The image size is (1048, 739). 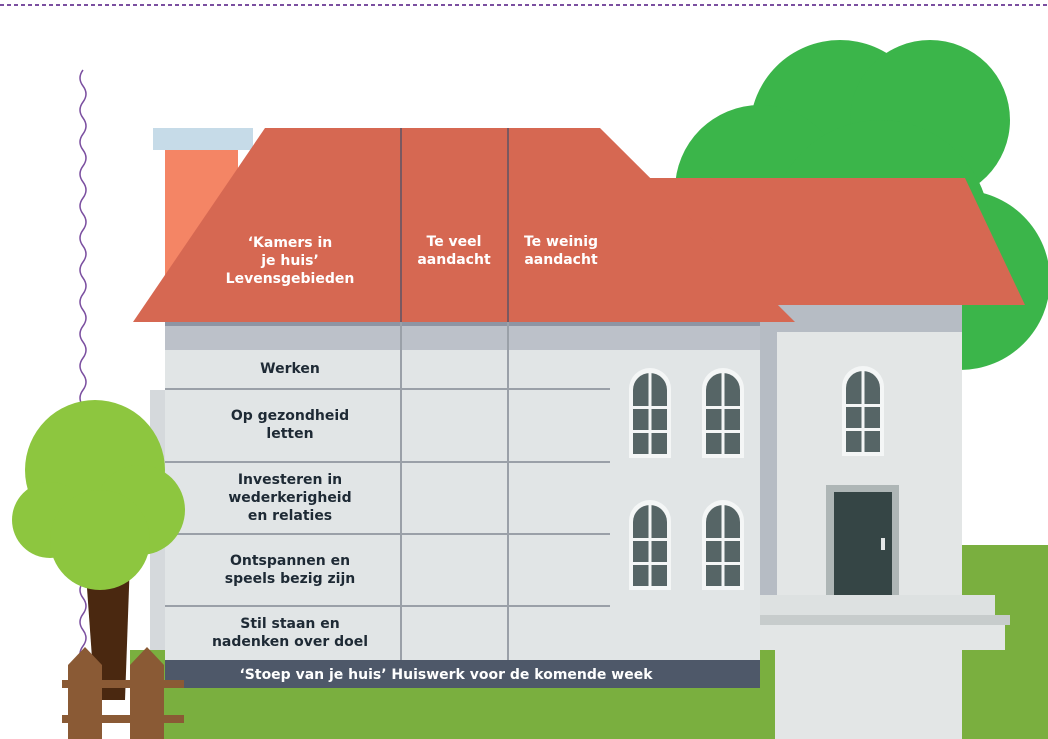 What do you see at coordinates (98, 569) in the screenshot?
I see `tree` at bounding box center [98, 569].